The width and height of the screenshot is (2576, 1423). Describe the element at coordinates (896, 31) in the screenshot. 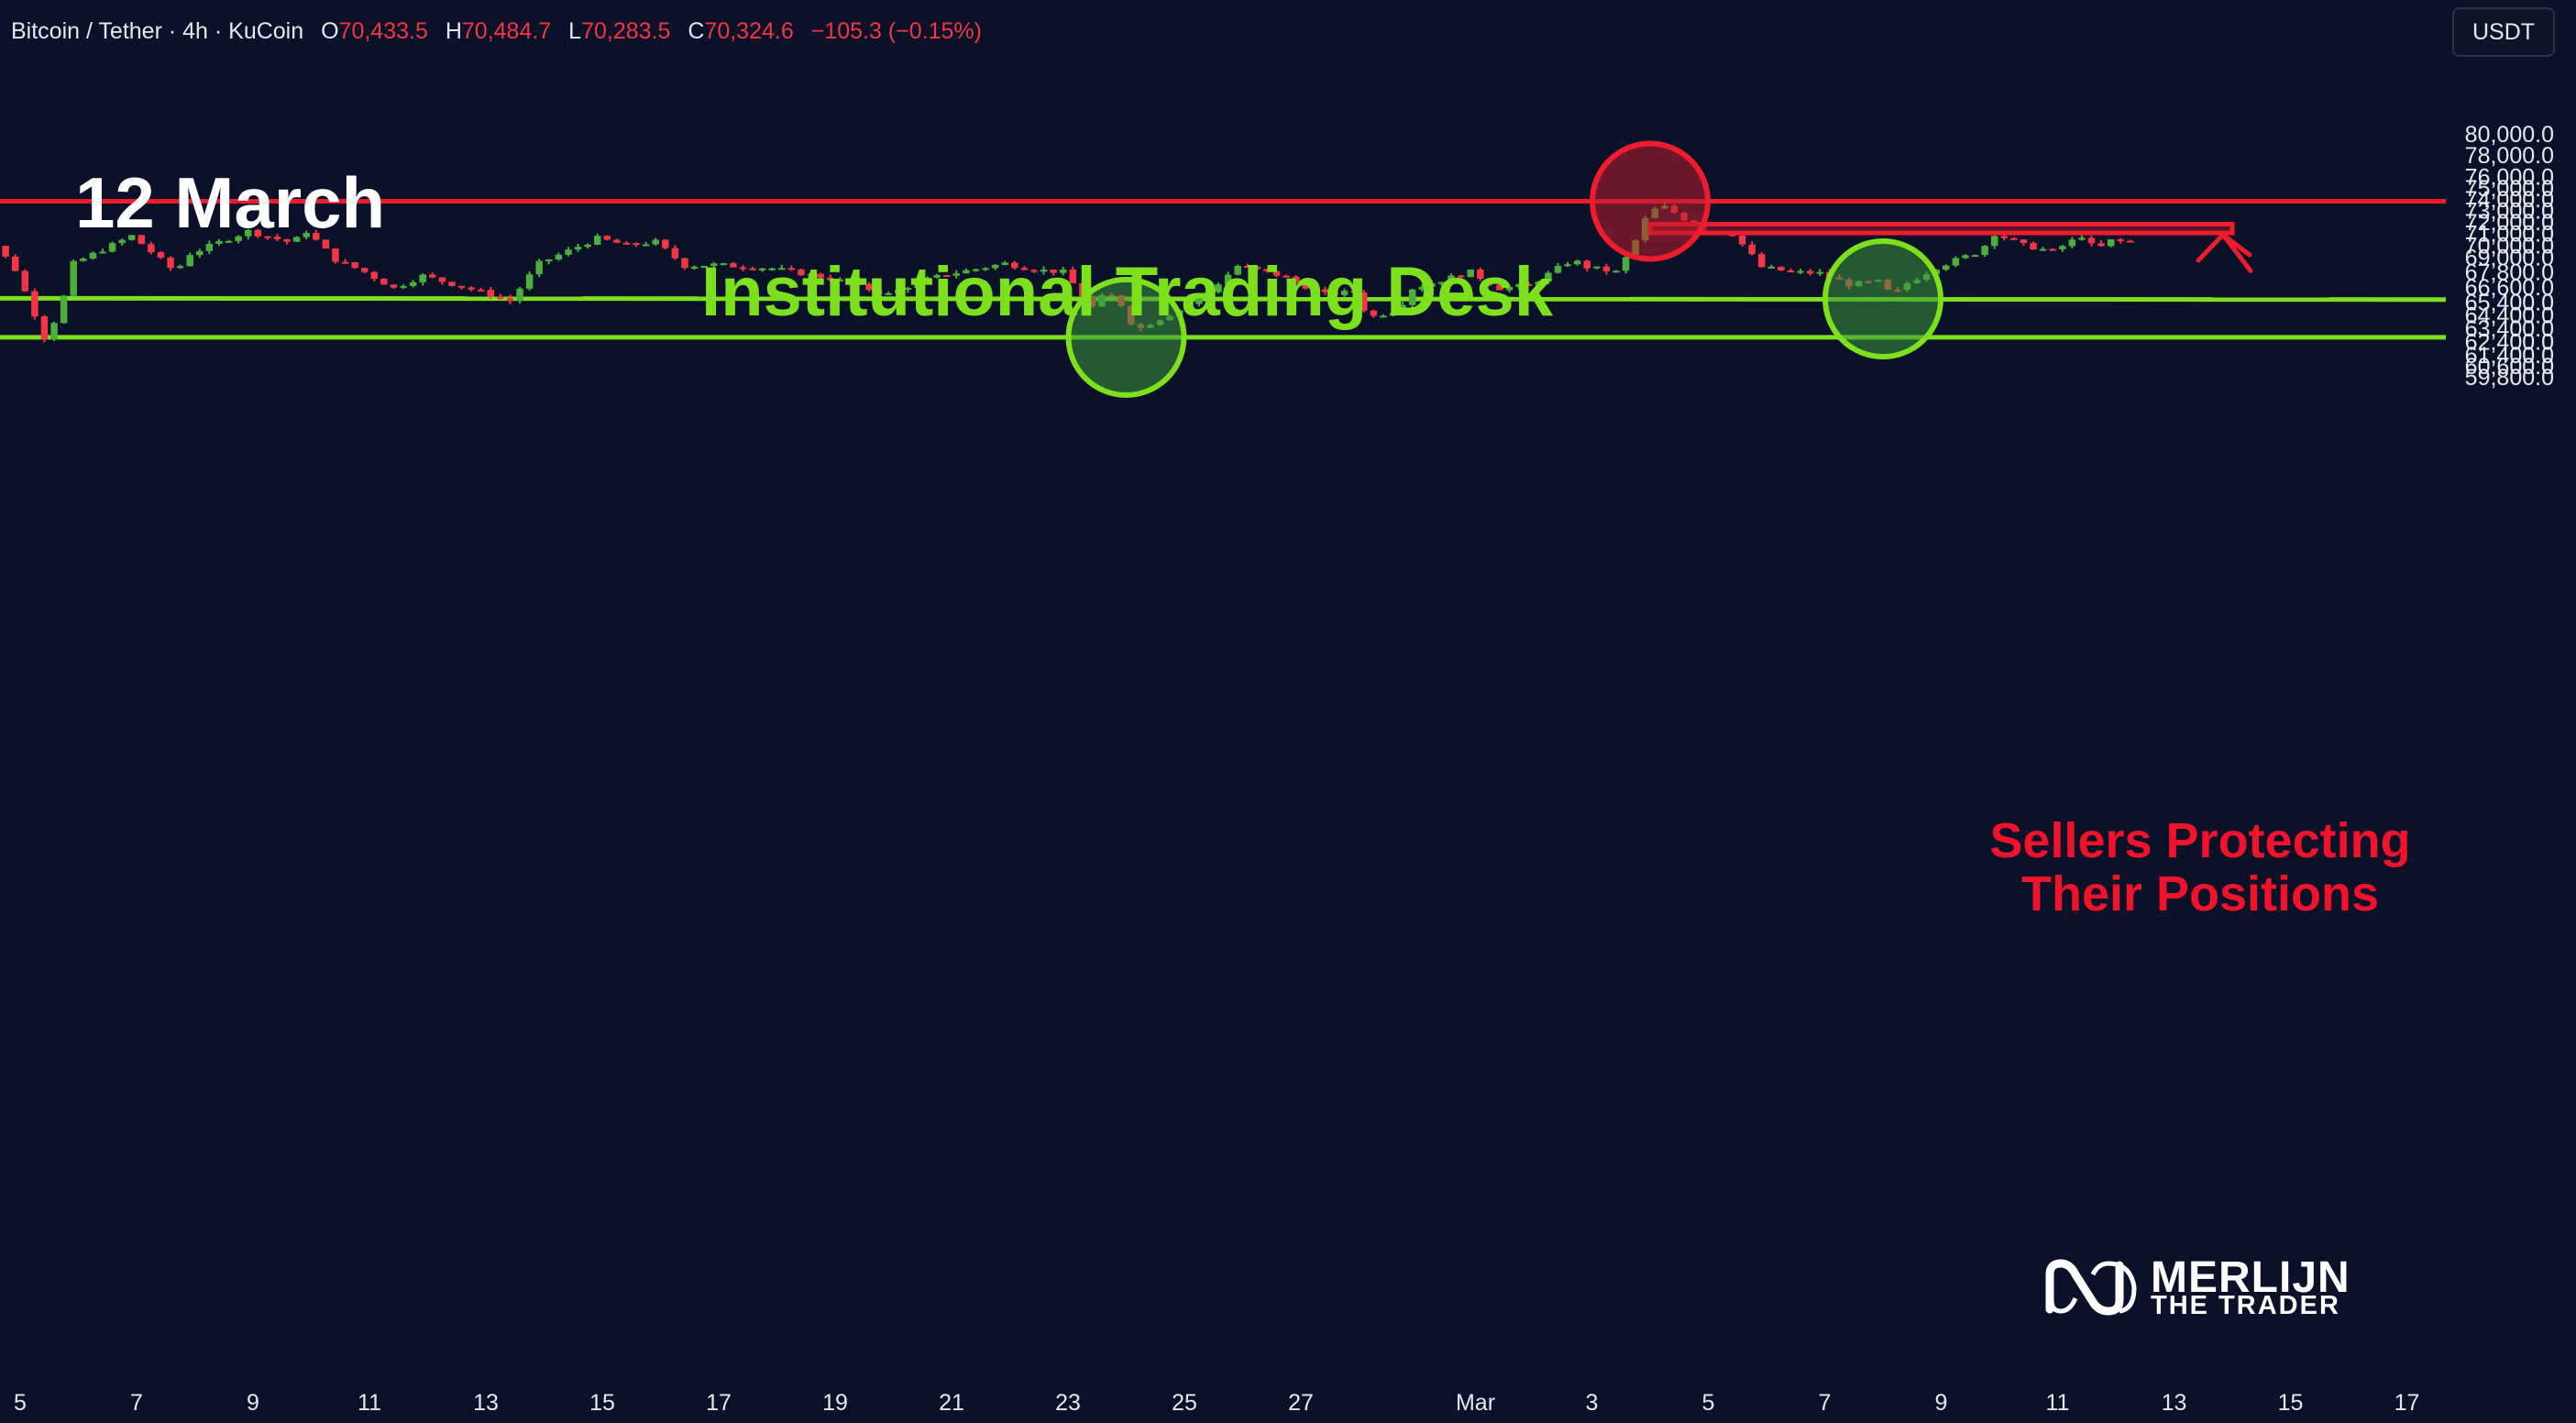

I see `change-value: −105.3 (−0.15%)` at that location.